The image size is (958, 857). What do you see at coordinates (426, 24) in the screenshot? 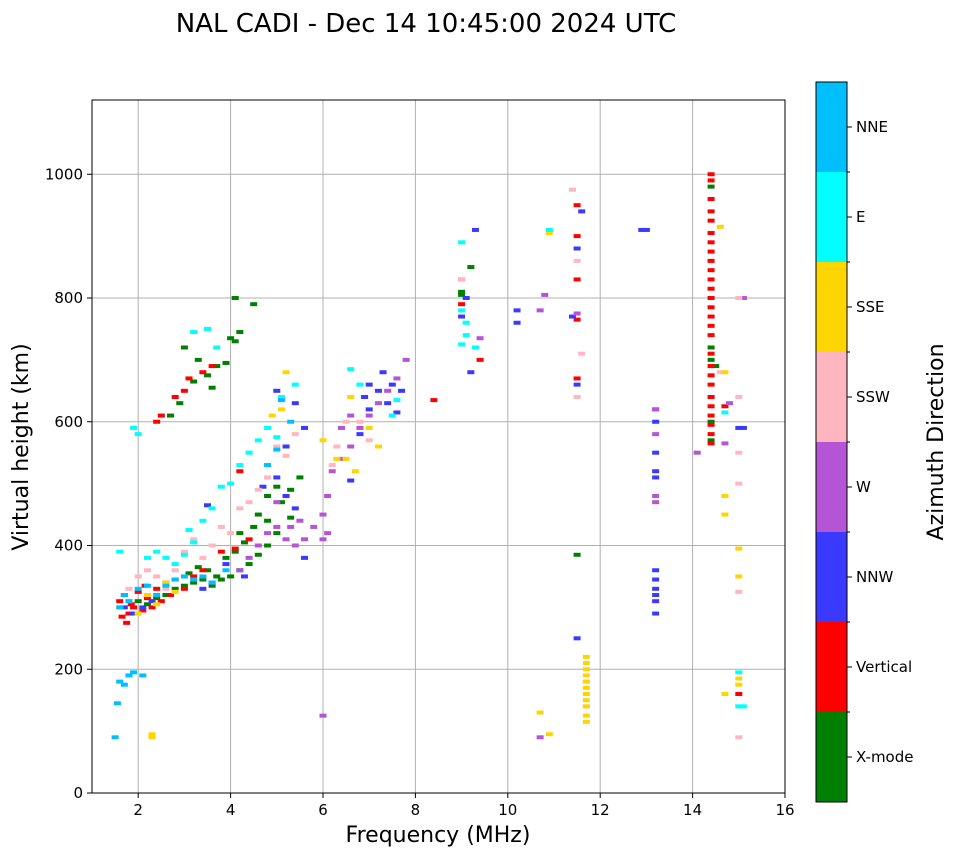
I see `chart-title: NAL CADI - Dec 14 10:45:00 2024 UTC` at bounding box center [426, 24].